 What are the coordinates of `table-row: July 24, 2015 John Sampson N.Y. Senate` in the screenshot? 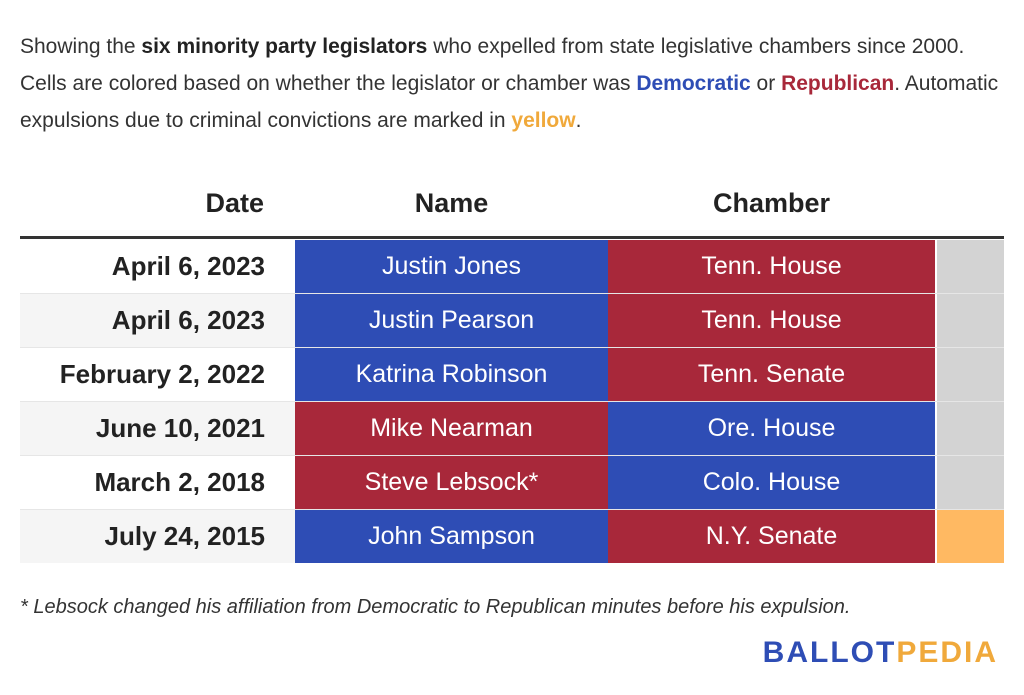 It's located at (512, 536).